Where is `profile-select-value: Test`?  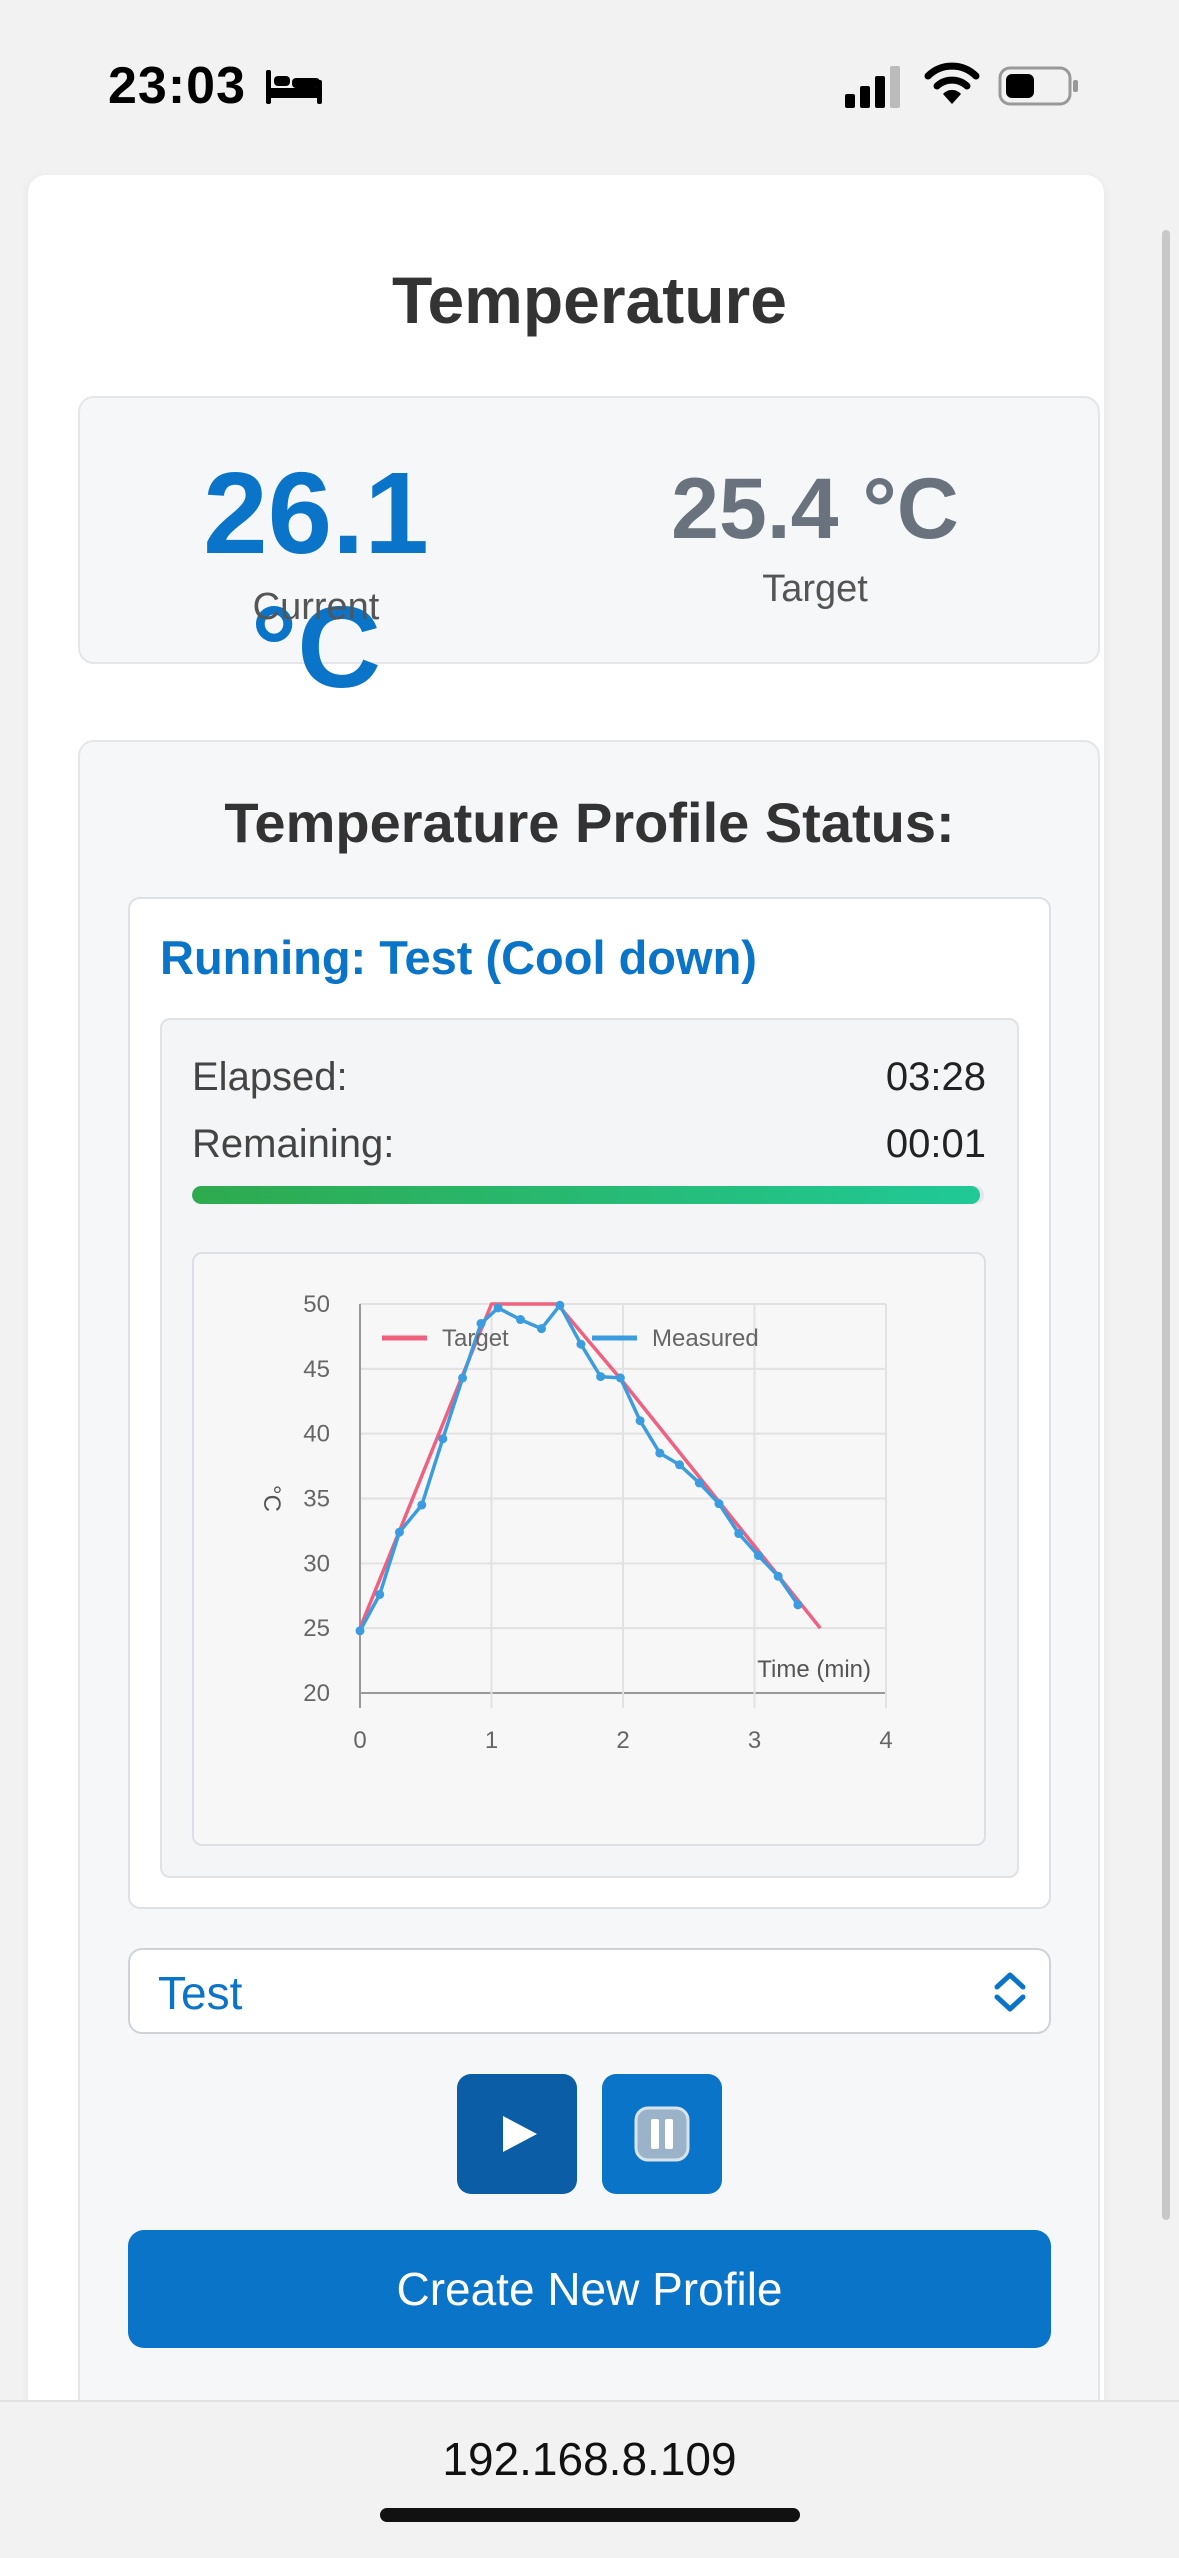 profile-select-value: Test is located at coordinates (200, 1993).